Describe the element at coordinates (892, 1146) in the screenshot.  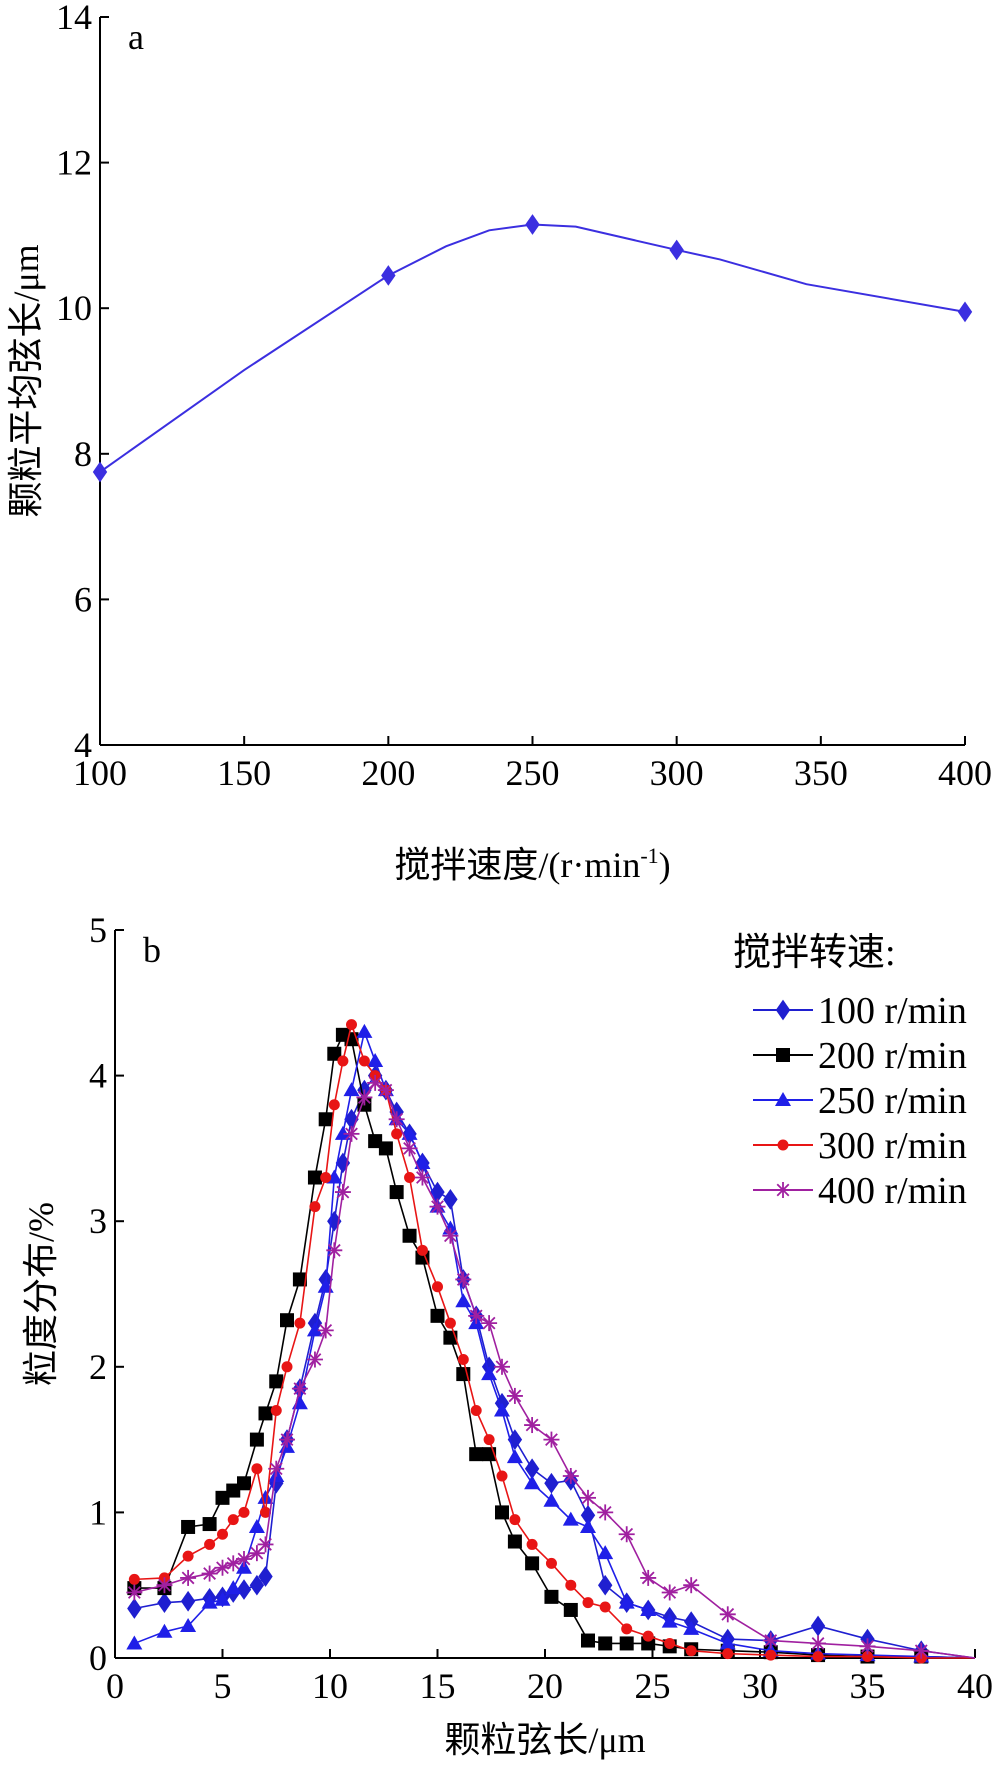
I see `legend-label: 300 r/min` at that location.